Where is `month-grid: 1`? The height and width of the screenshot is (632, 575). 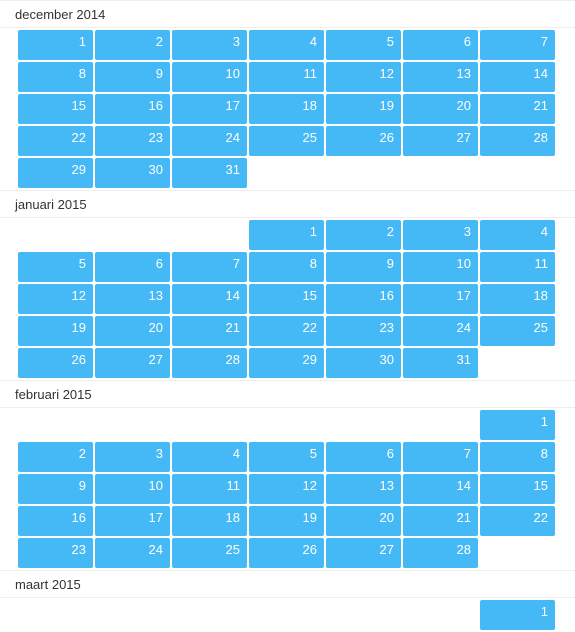
month-grid: 1 is located at coordinates (287, 615).